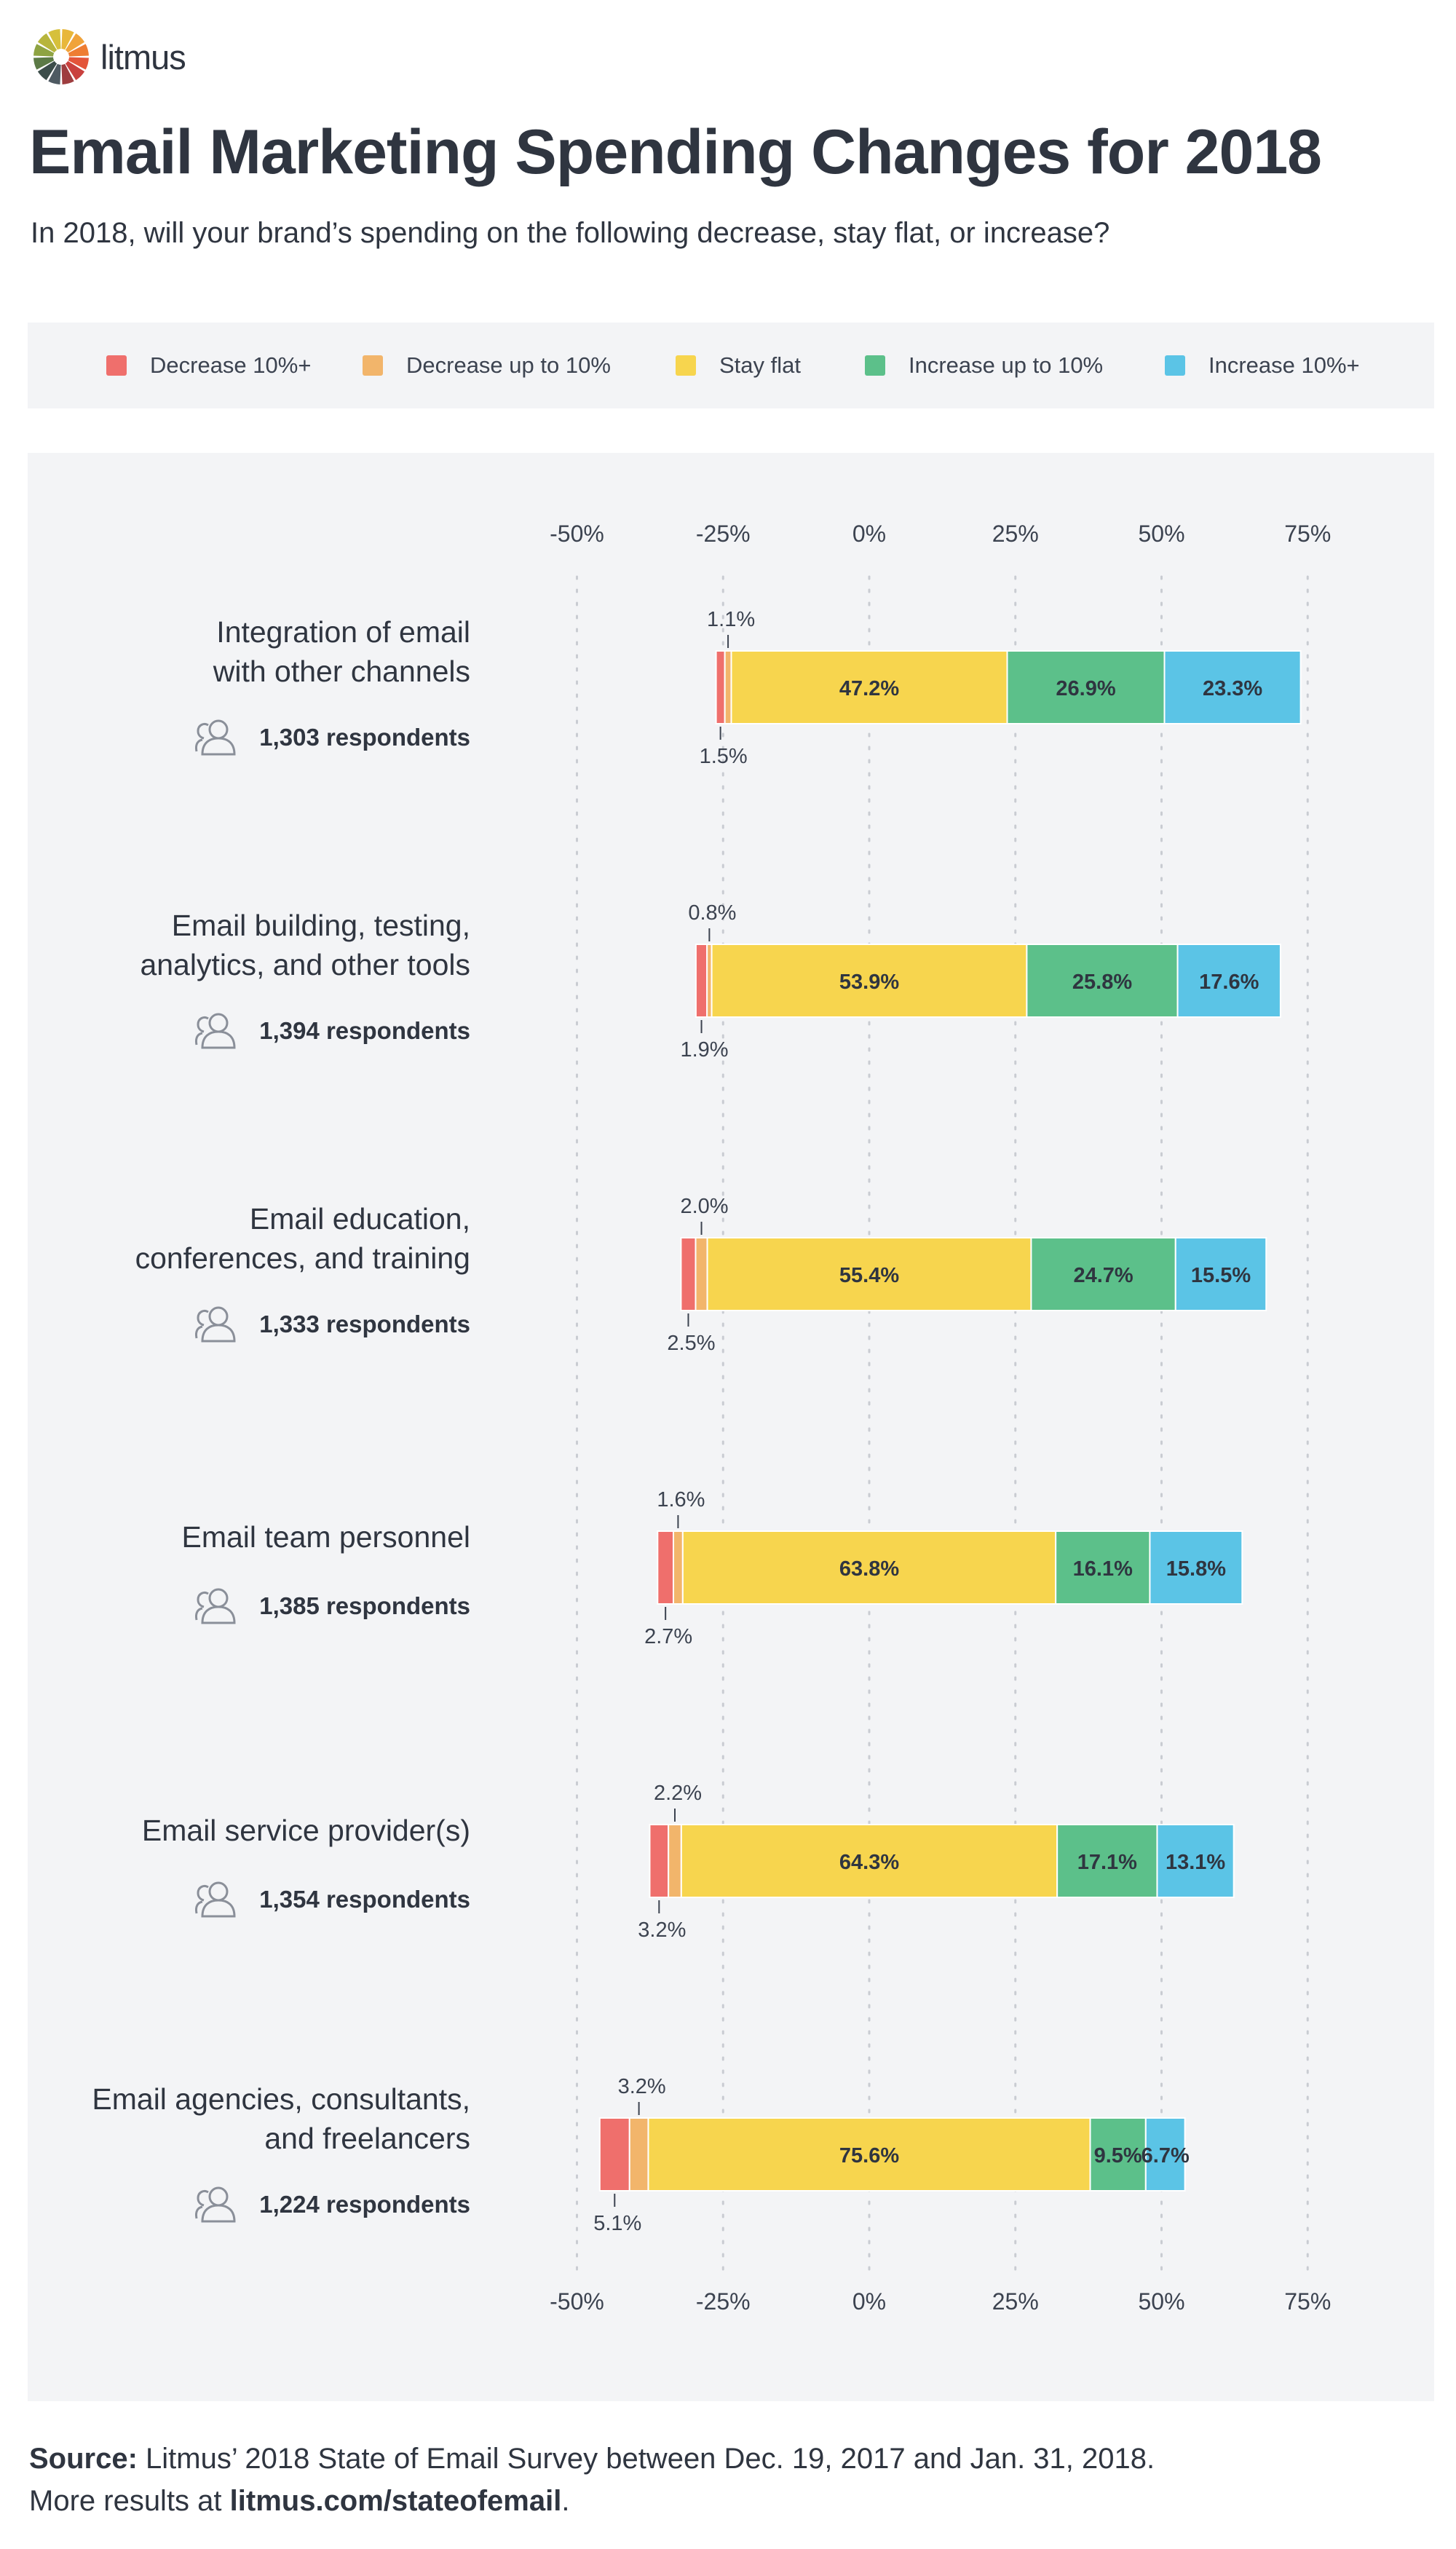 The height and width of the screenshot is (2549, 1456). Describe the element at coordinates (760, 365) in the screenshot. I see `legend-label: Stay flat` at that location.